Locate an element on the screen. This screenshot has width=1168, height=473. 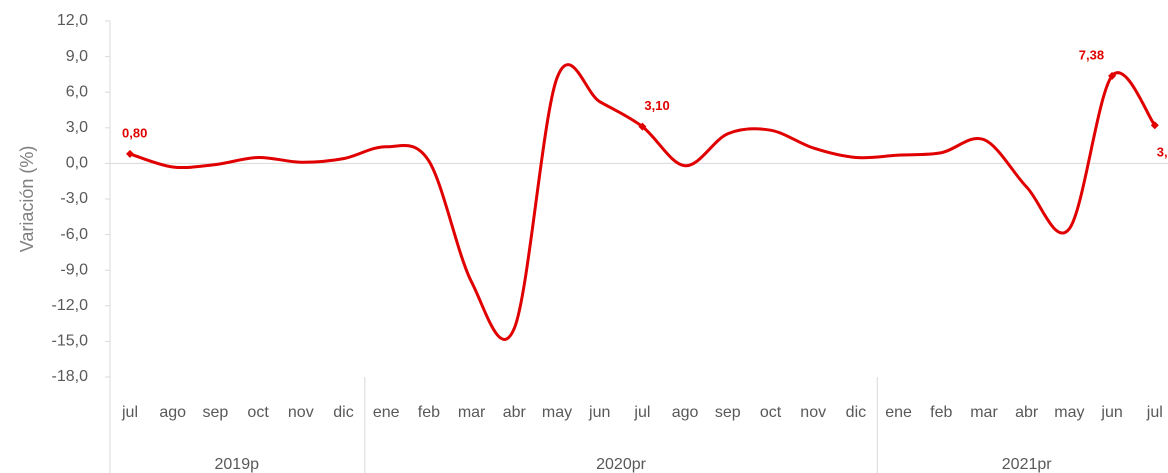
y-tick-label: 0,0 is located at coordinates (77, 163).